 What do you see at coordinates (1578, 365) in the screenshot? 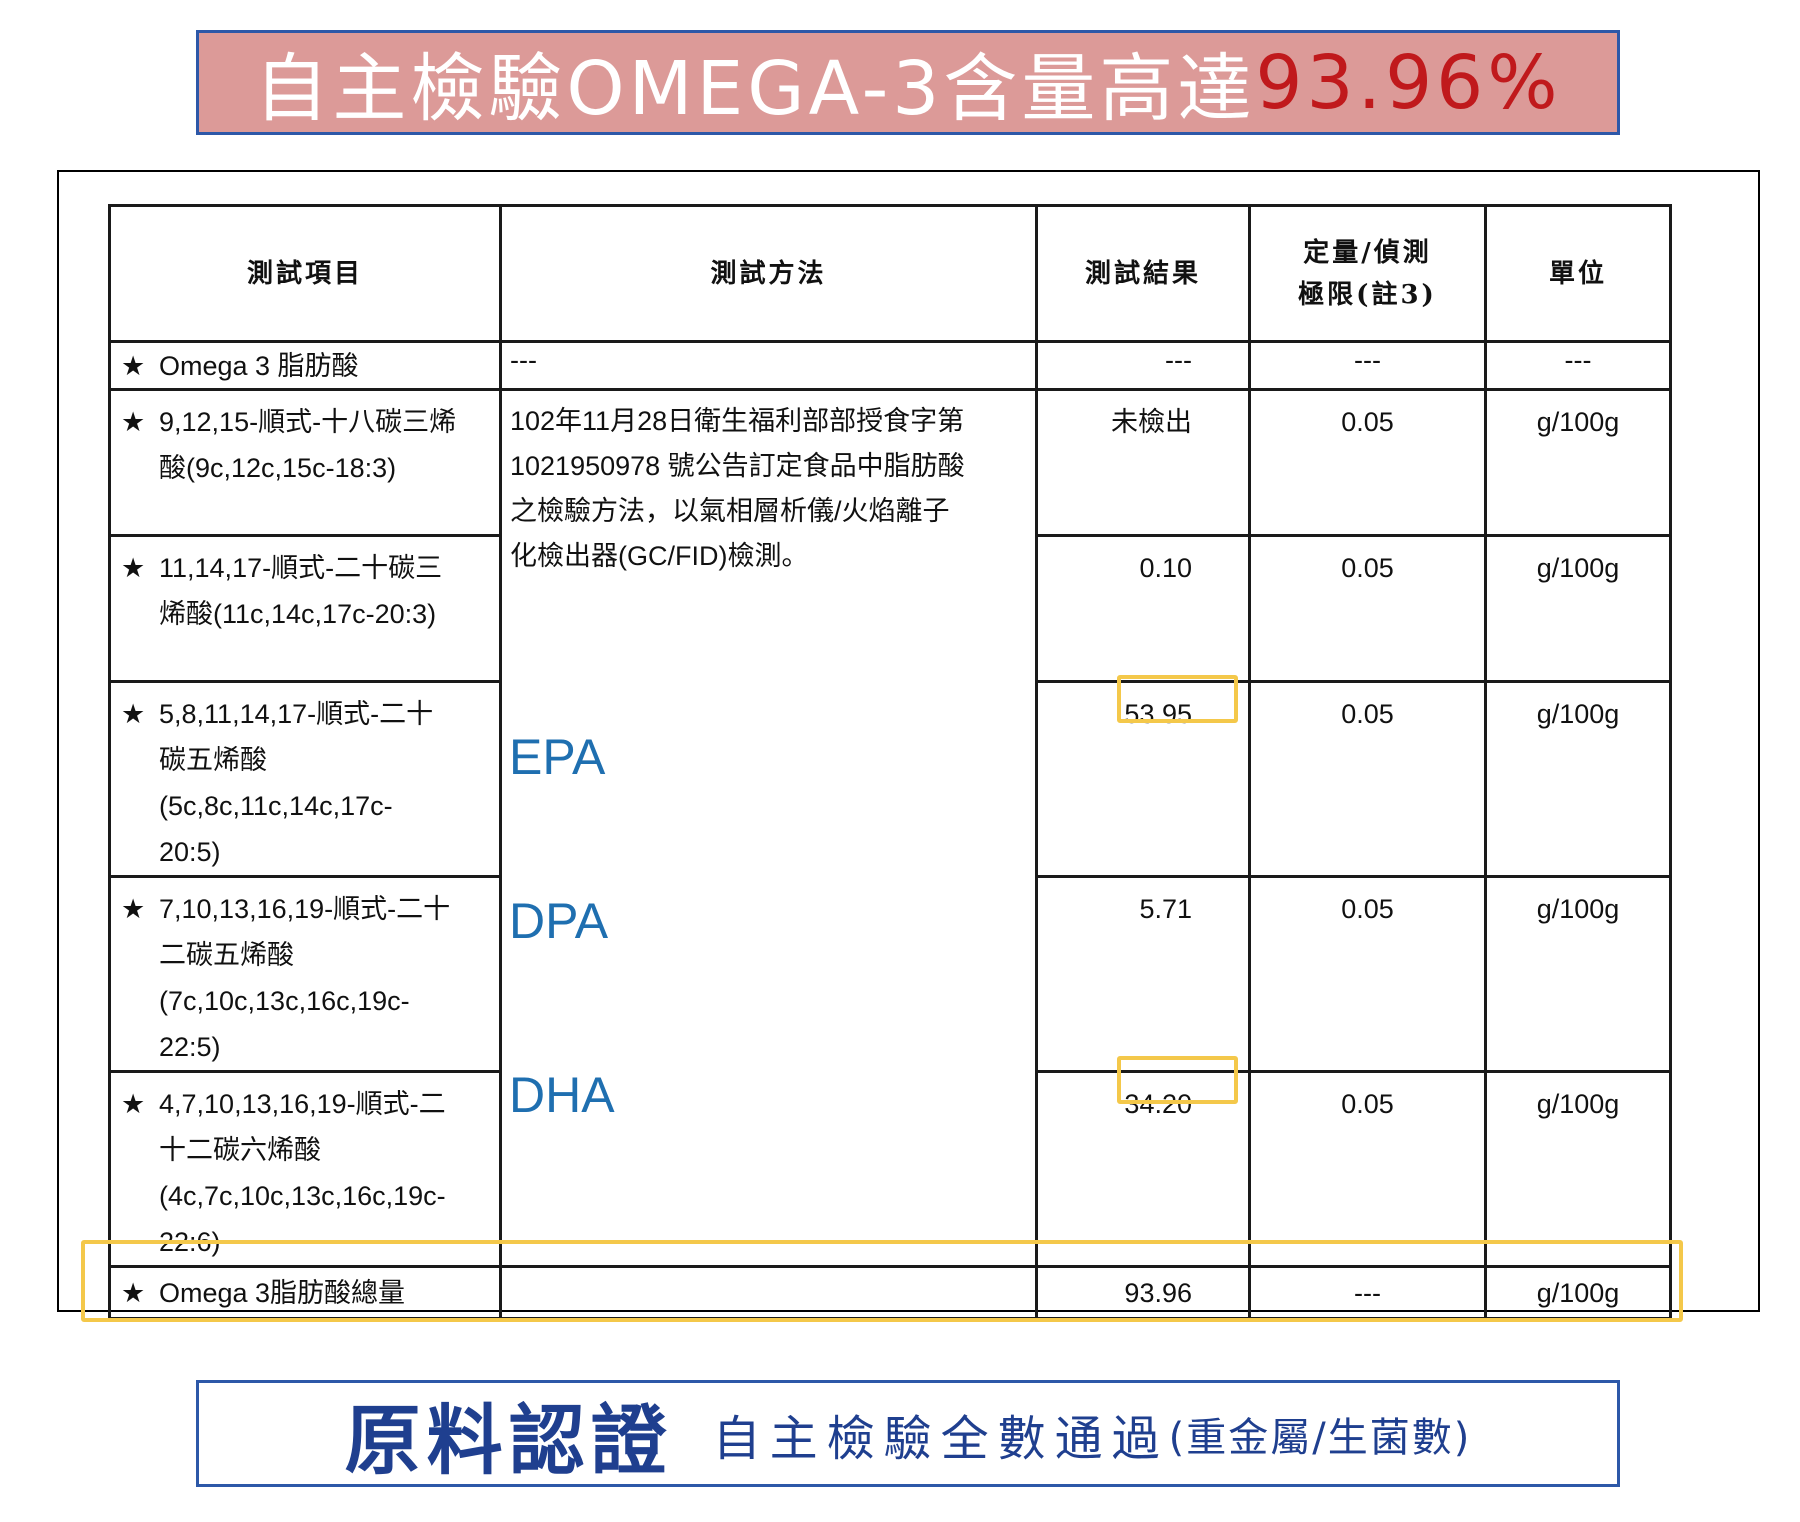
I see `unit-cell: ---` at bounding box center [1578, 365].